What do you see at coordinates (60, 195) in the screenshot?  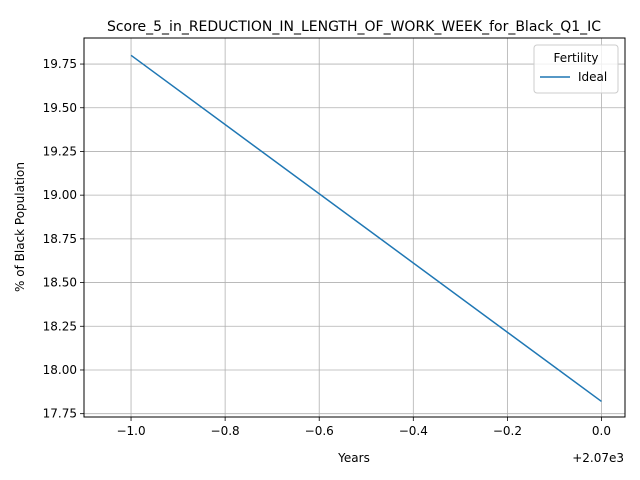 I see `y-tick-label: 19.00` at bounding box center [60, 195].